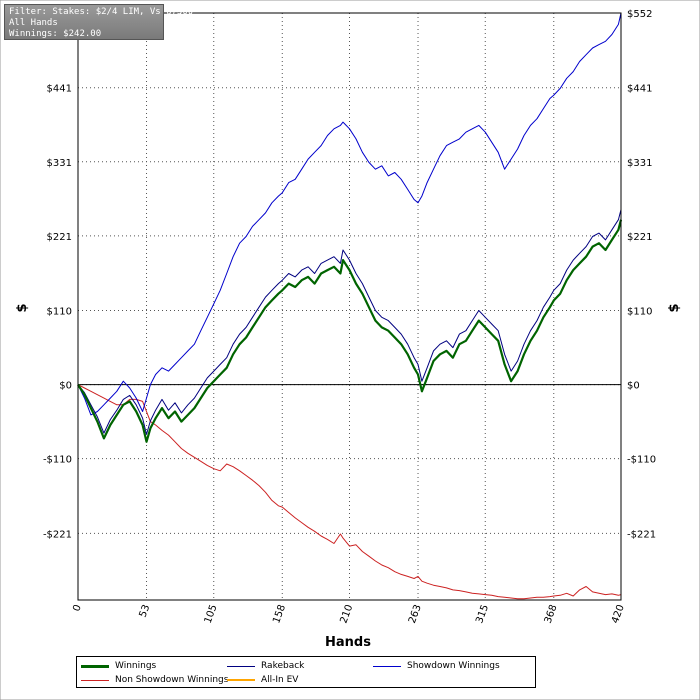 This screenshot has width=700, height=700. I want to click on legend-item-all-in-ev: All-In EV, so click(262, 680).